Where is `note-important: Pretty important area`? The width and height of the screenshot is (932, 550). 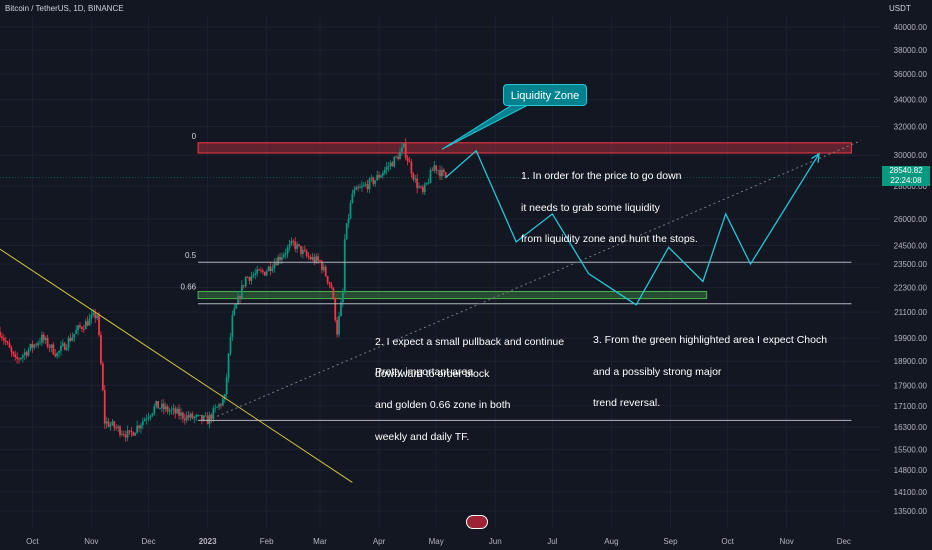
note-important: Pretty important area is located at coordinates (424, 372).